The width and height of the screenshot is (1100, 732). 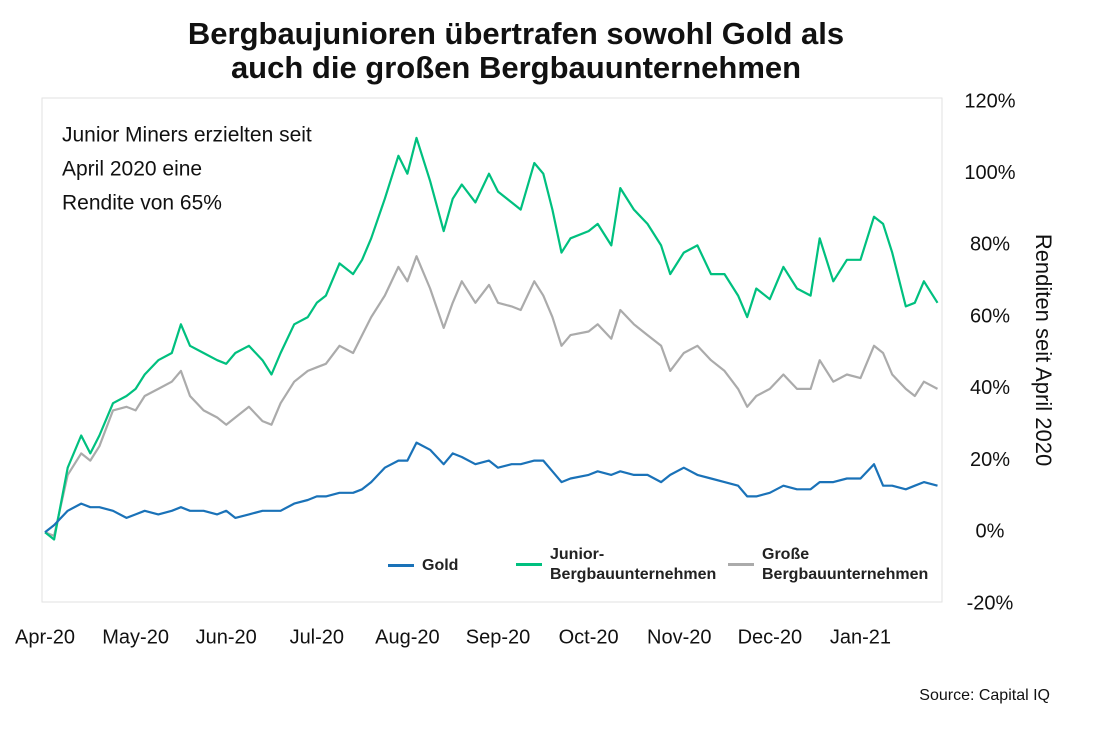 I want to click on legend-label: Gold, so click(x=440, y=565).